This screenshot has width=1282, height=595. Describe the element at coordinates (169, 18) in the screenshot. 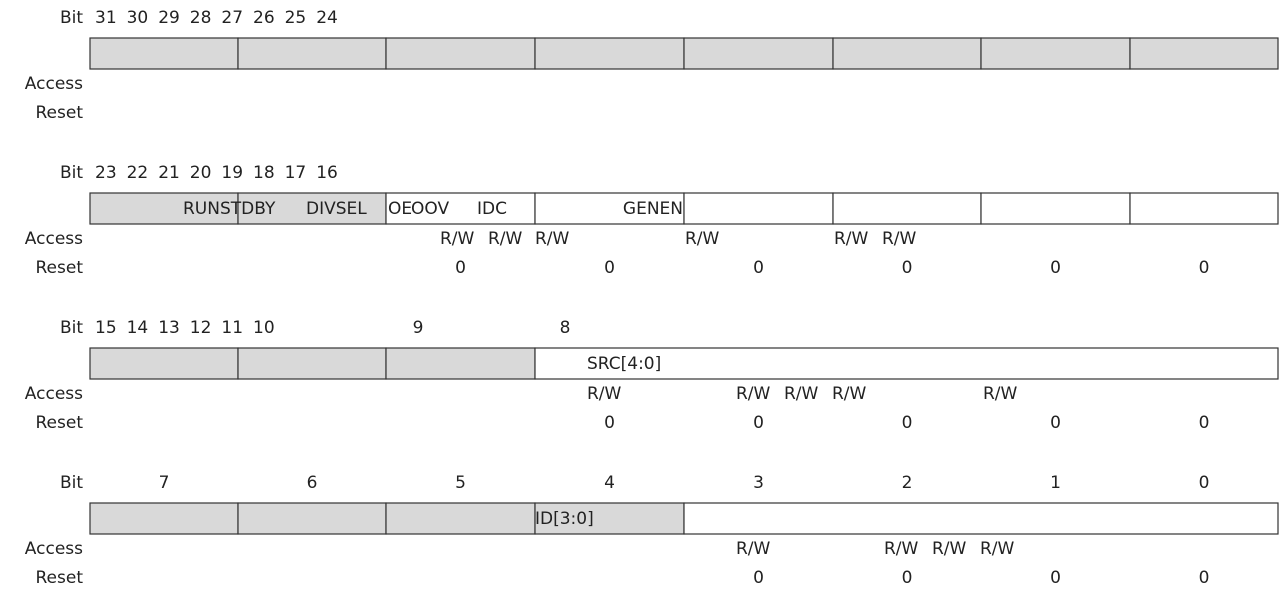

I see `bit-number: 29` at that location.